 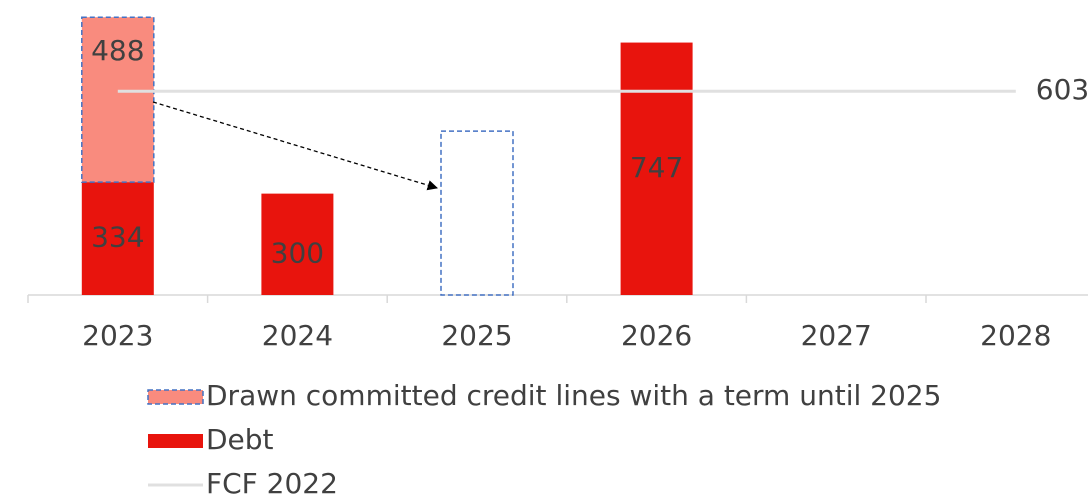 I want to click on x-tick-label: 2028, so click(x=1015, y=335).